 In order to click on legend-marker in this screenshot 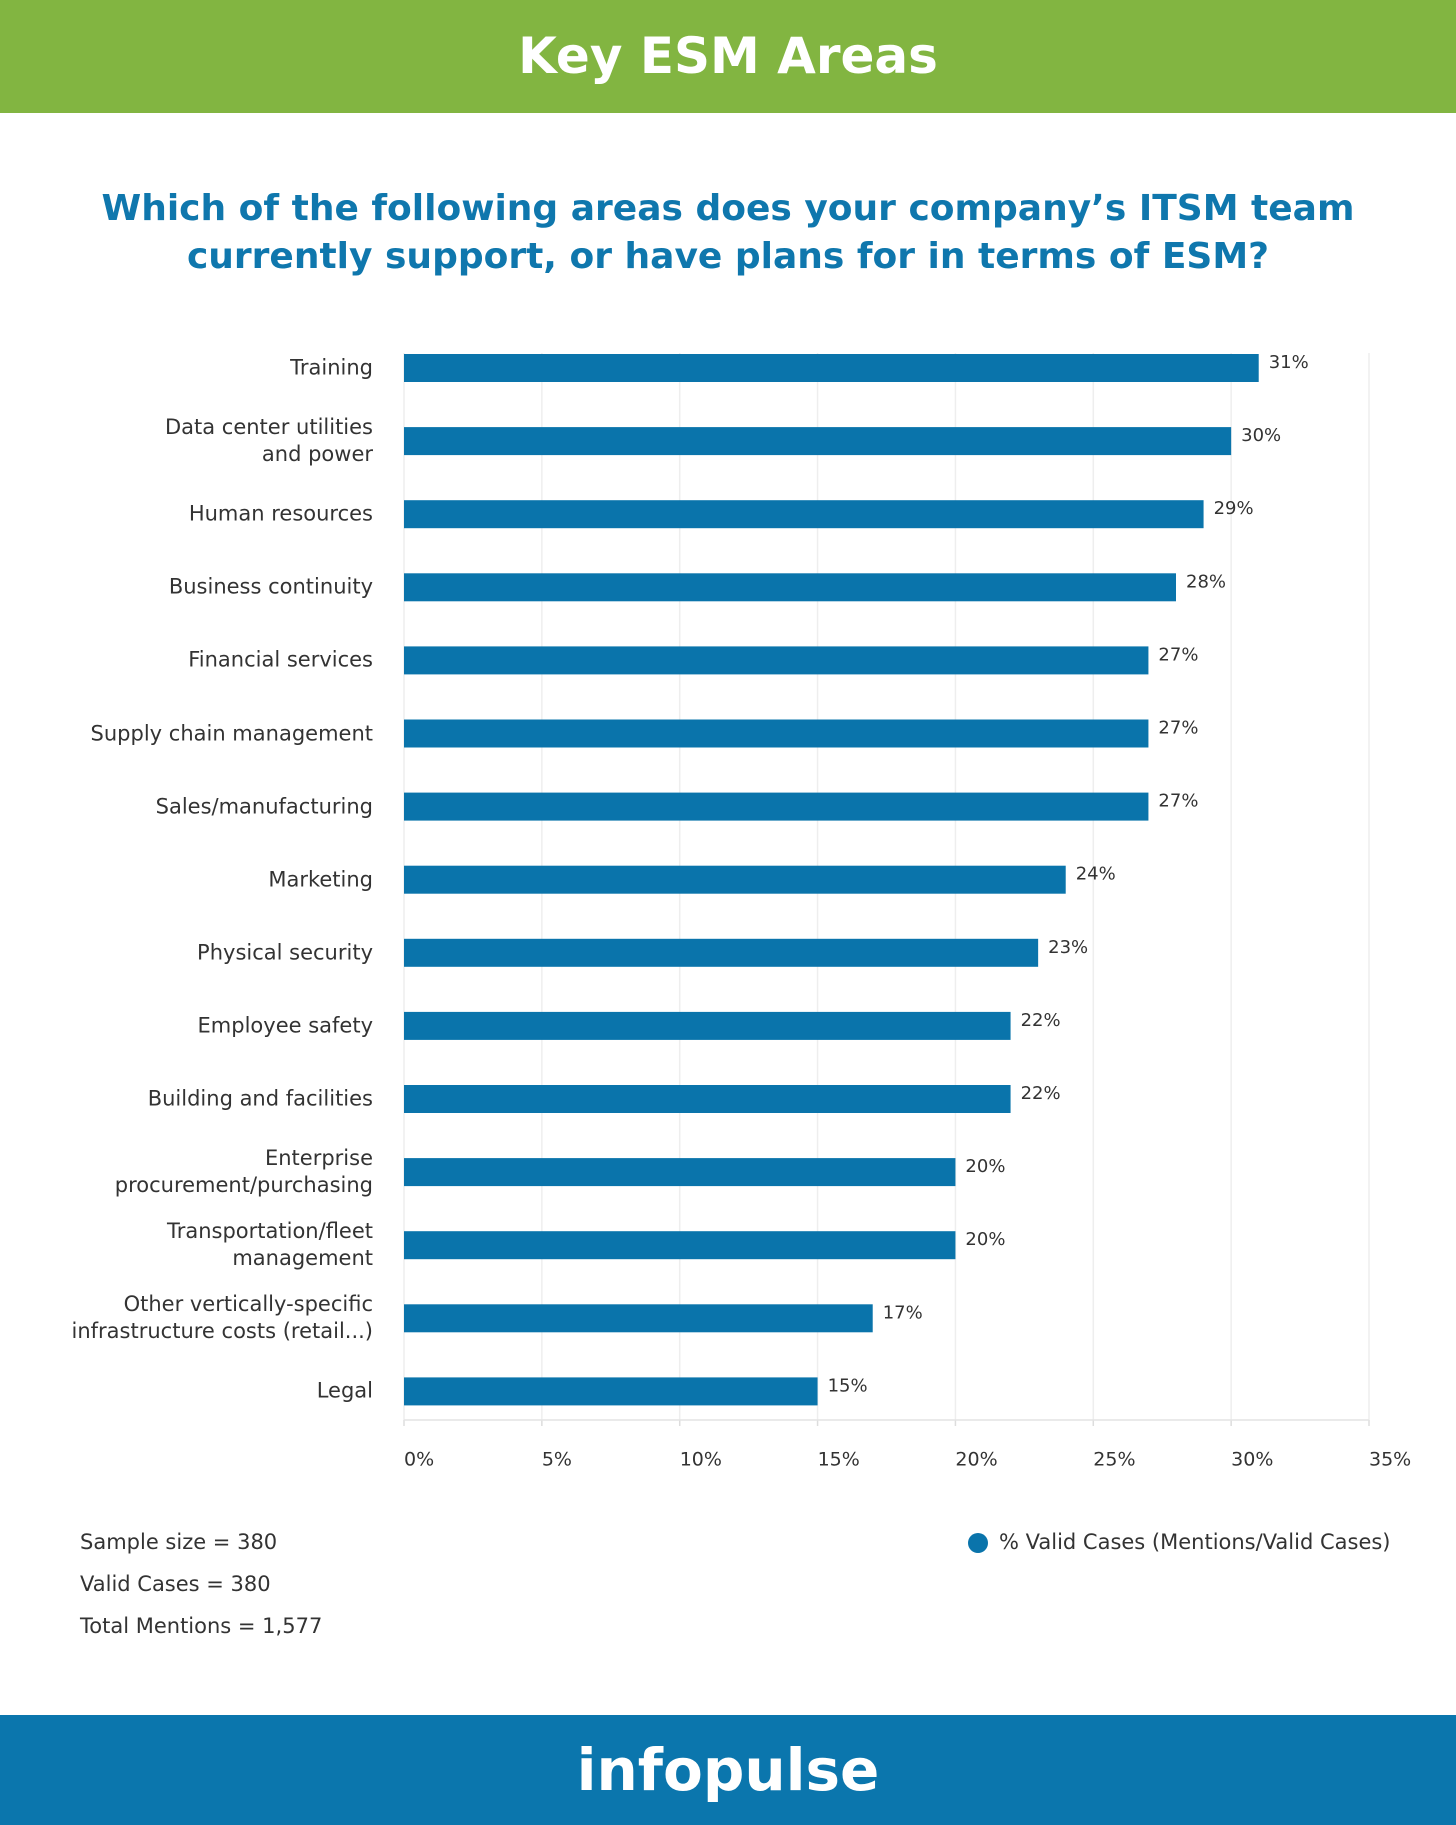, I will do `click(978, 1543)`.